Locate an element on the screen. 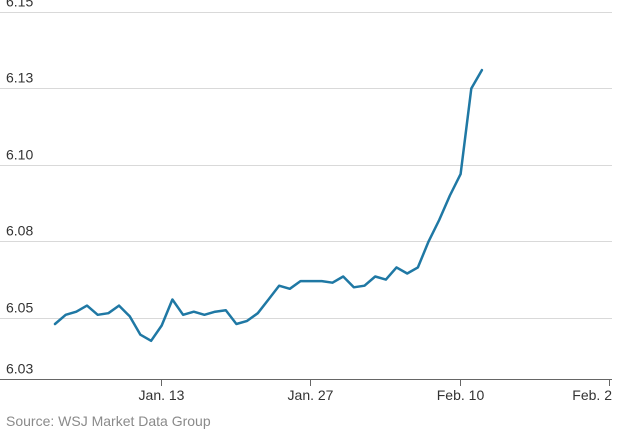  x-tick-label: Feb. 10 is located at coordinates (461, 395).